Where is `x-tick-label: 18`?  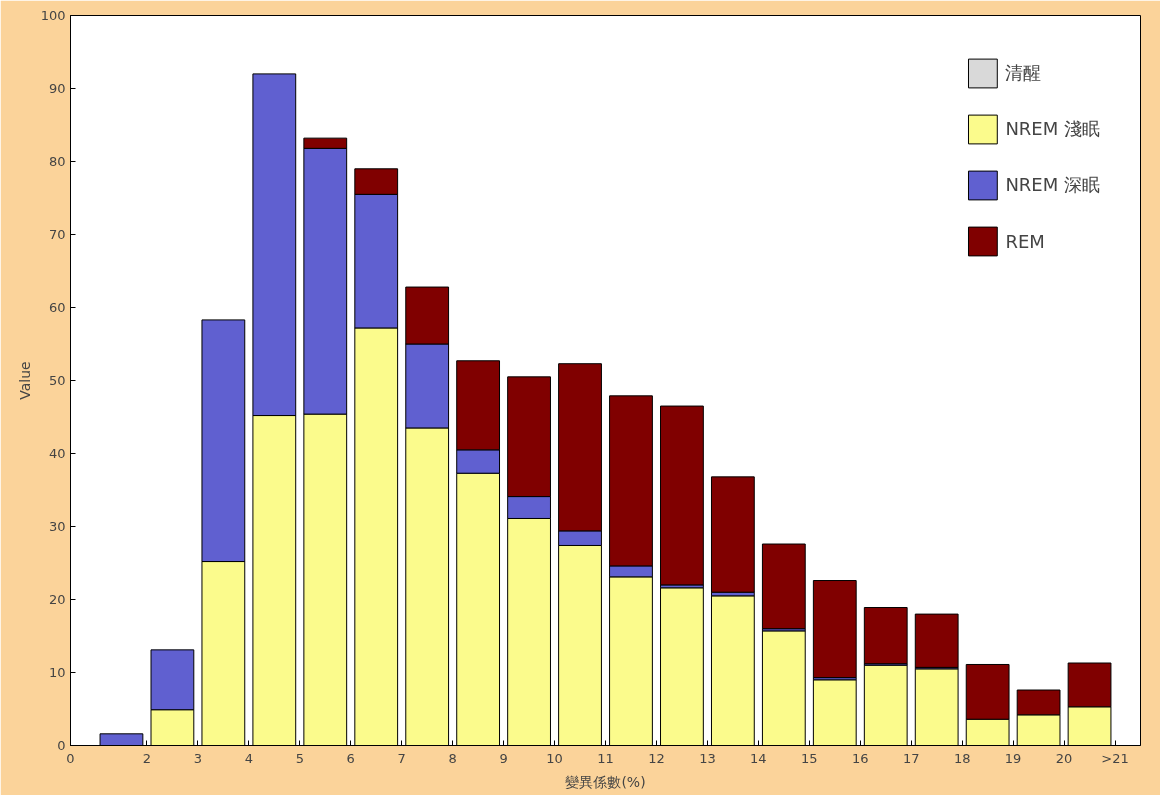 x-tick-label: 18 is located at coordinates (962, 758).